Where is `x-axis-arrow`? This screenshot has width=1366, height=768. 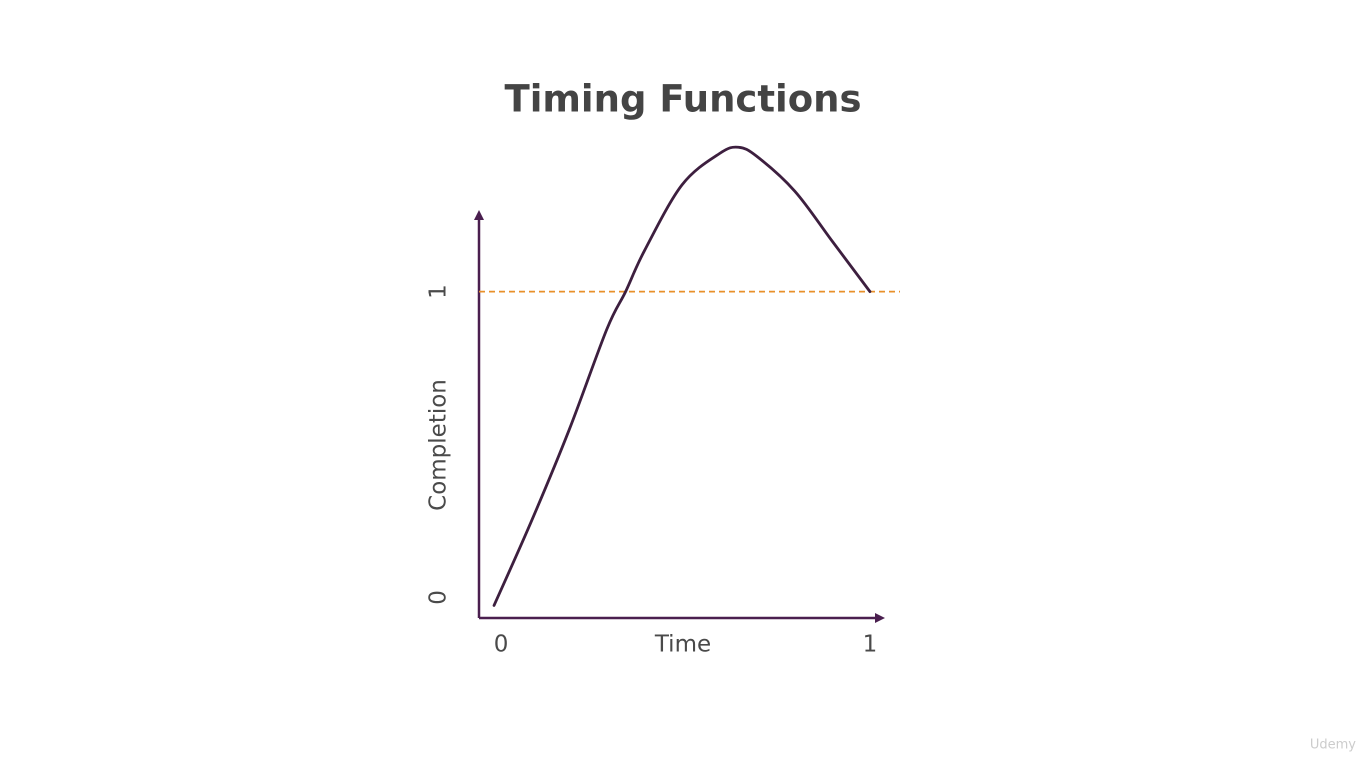
x-axis-arrow is located at coordinates (880, 618).